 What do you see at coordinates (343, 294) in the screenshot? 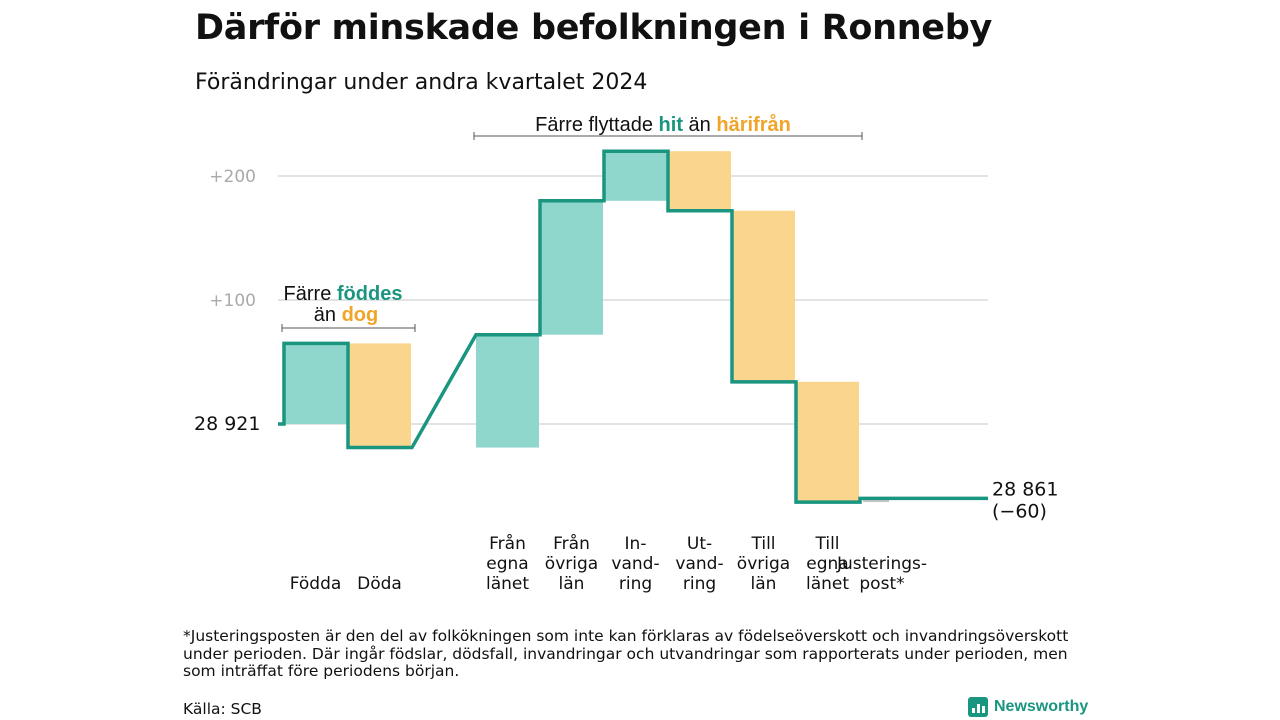
I see `births-annotation-line1: Färre föddes` at bounding box center [343, 294].